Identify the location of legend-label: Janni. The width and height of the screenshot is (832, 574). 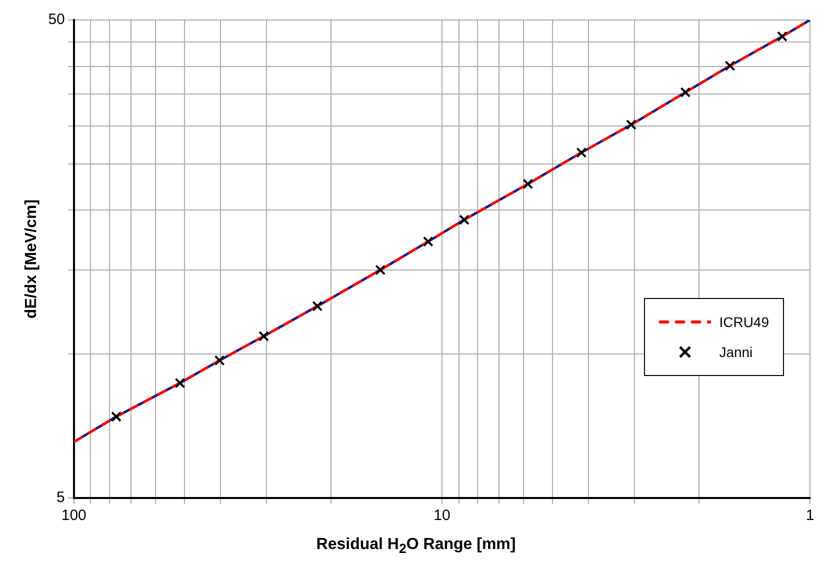
(736, 352).